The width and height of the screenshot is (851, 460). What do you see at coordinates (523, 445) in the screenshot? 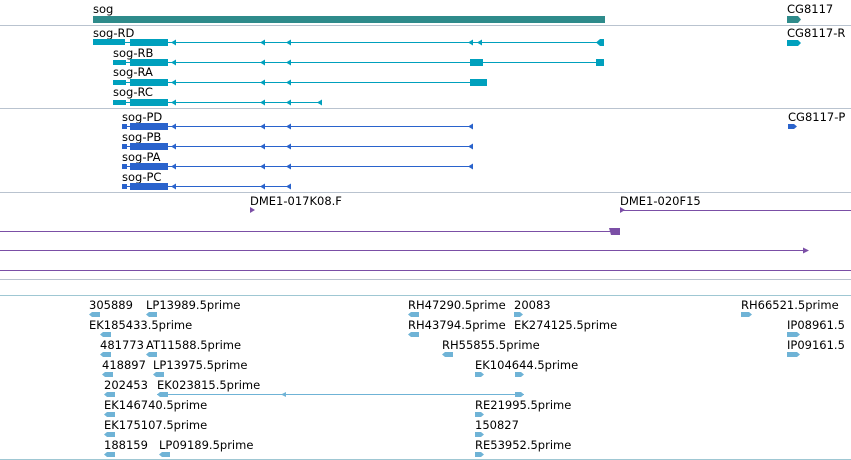
I see `est-label: RE53952.5prime` at bounding box center [523, 445].